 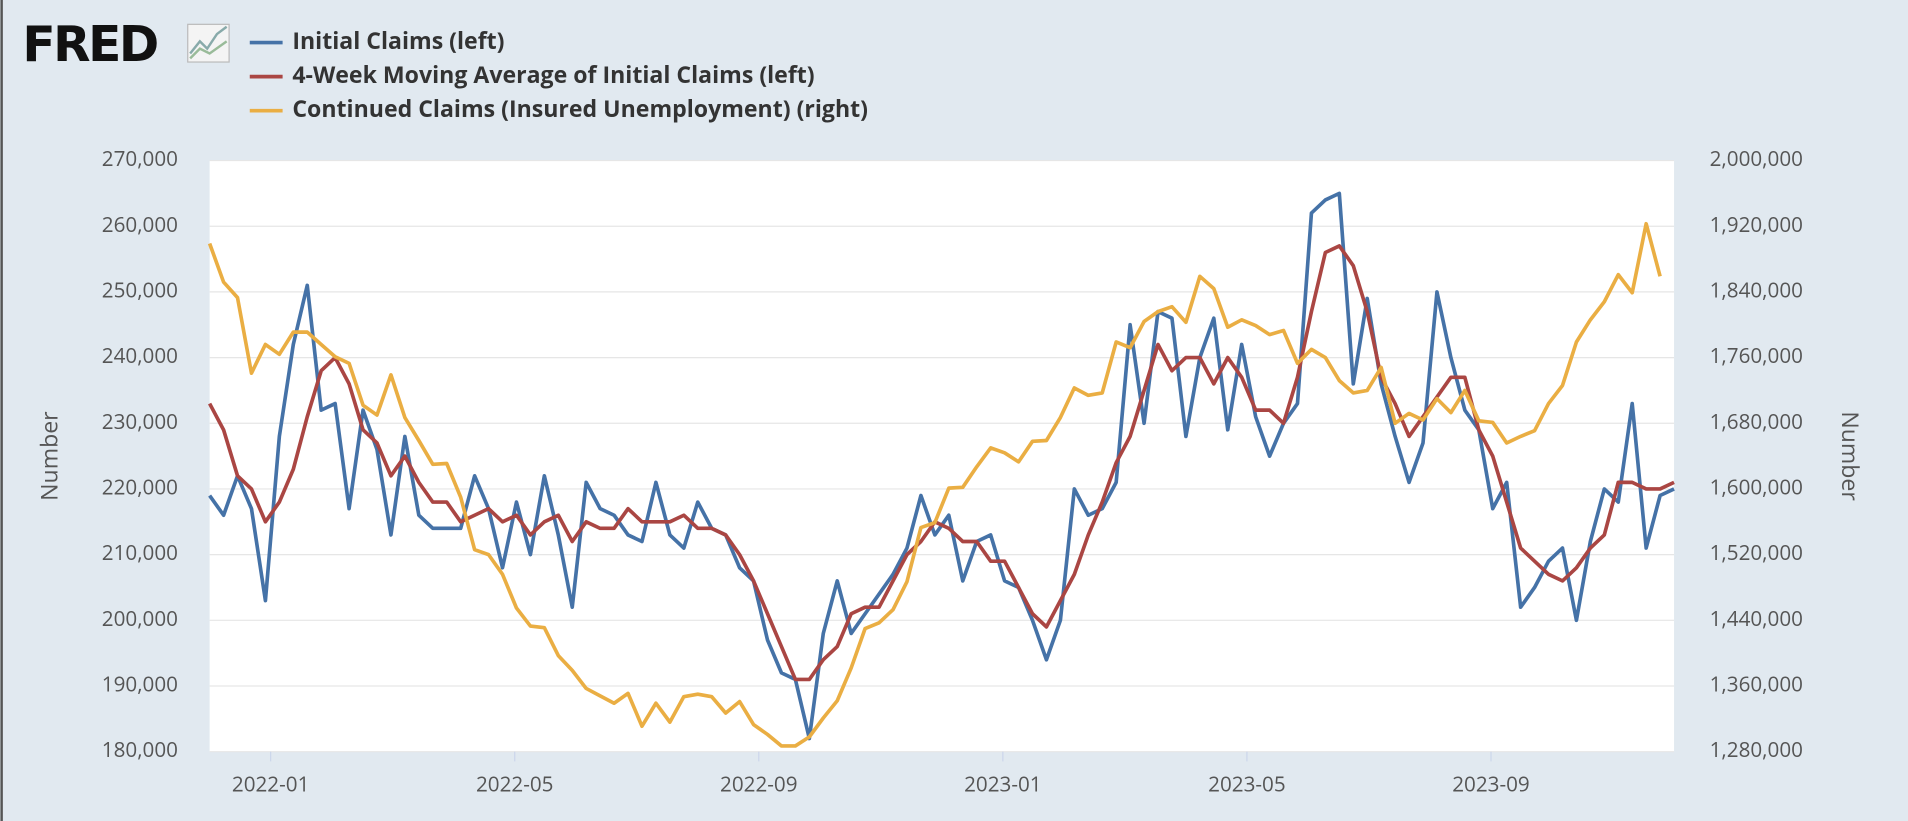 I want to click on legend-label: Initial Claims (left), so click(x=398, y=40).